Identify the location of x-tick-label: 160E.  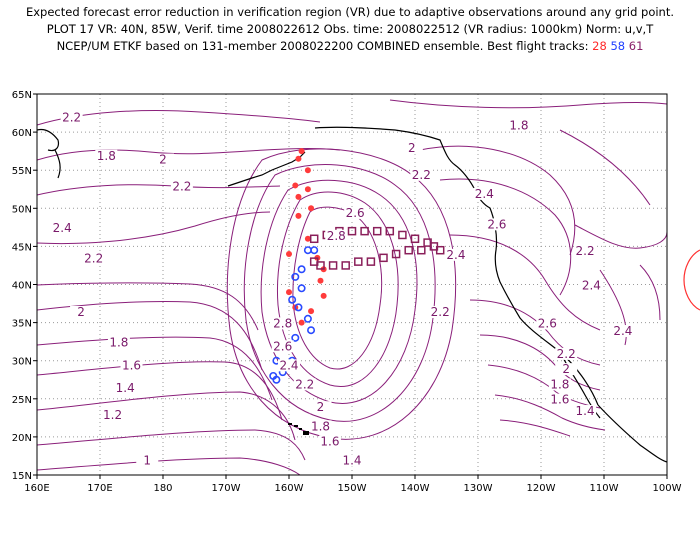
(36, 488).